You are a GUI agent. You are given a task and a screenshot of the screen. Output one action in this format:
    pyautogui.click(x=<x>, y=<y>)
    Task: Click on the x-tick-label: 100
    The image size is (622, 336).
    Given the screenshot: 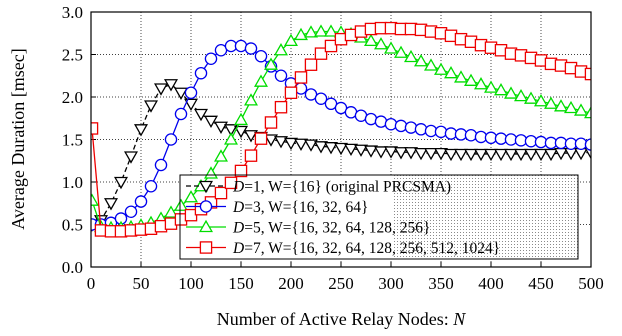 What is the action you would take?
    pyautogui.click(x=191, y=283)
    